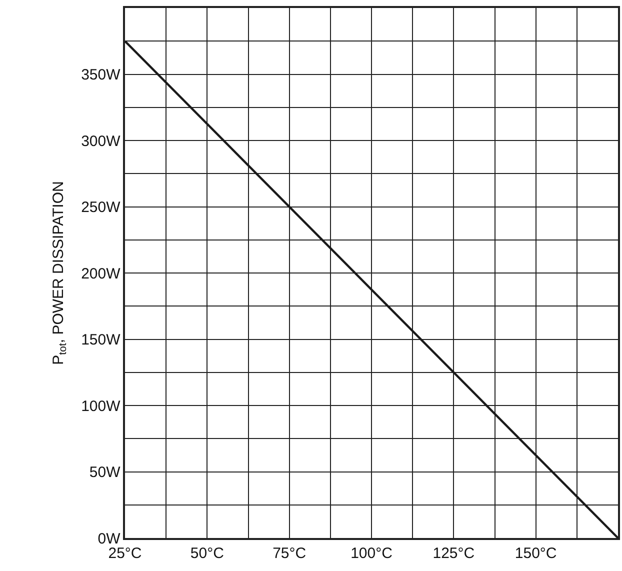  Describe the element at coordinates (207, 553) in the screenshot. I see `x-tick-label: 50°C` at that location.